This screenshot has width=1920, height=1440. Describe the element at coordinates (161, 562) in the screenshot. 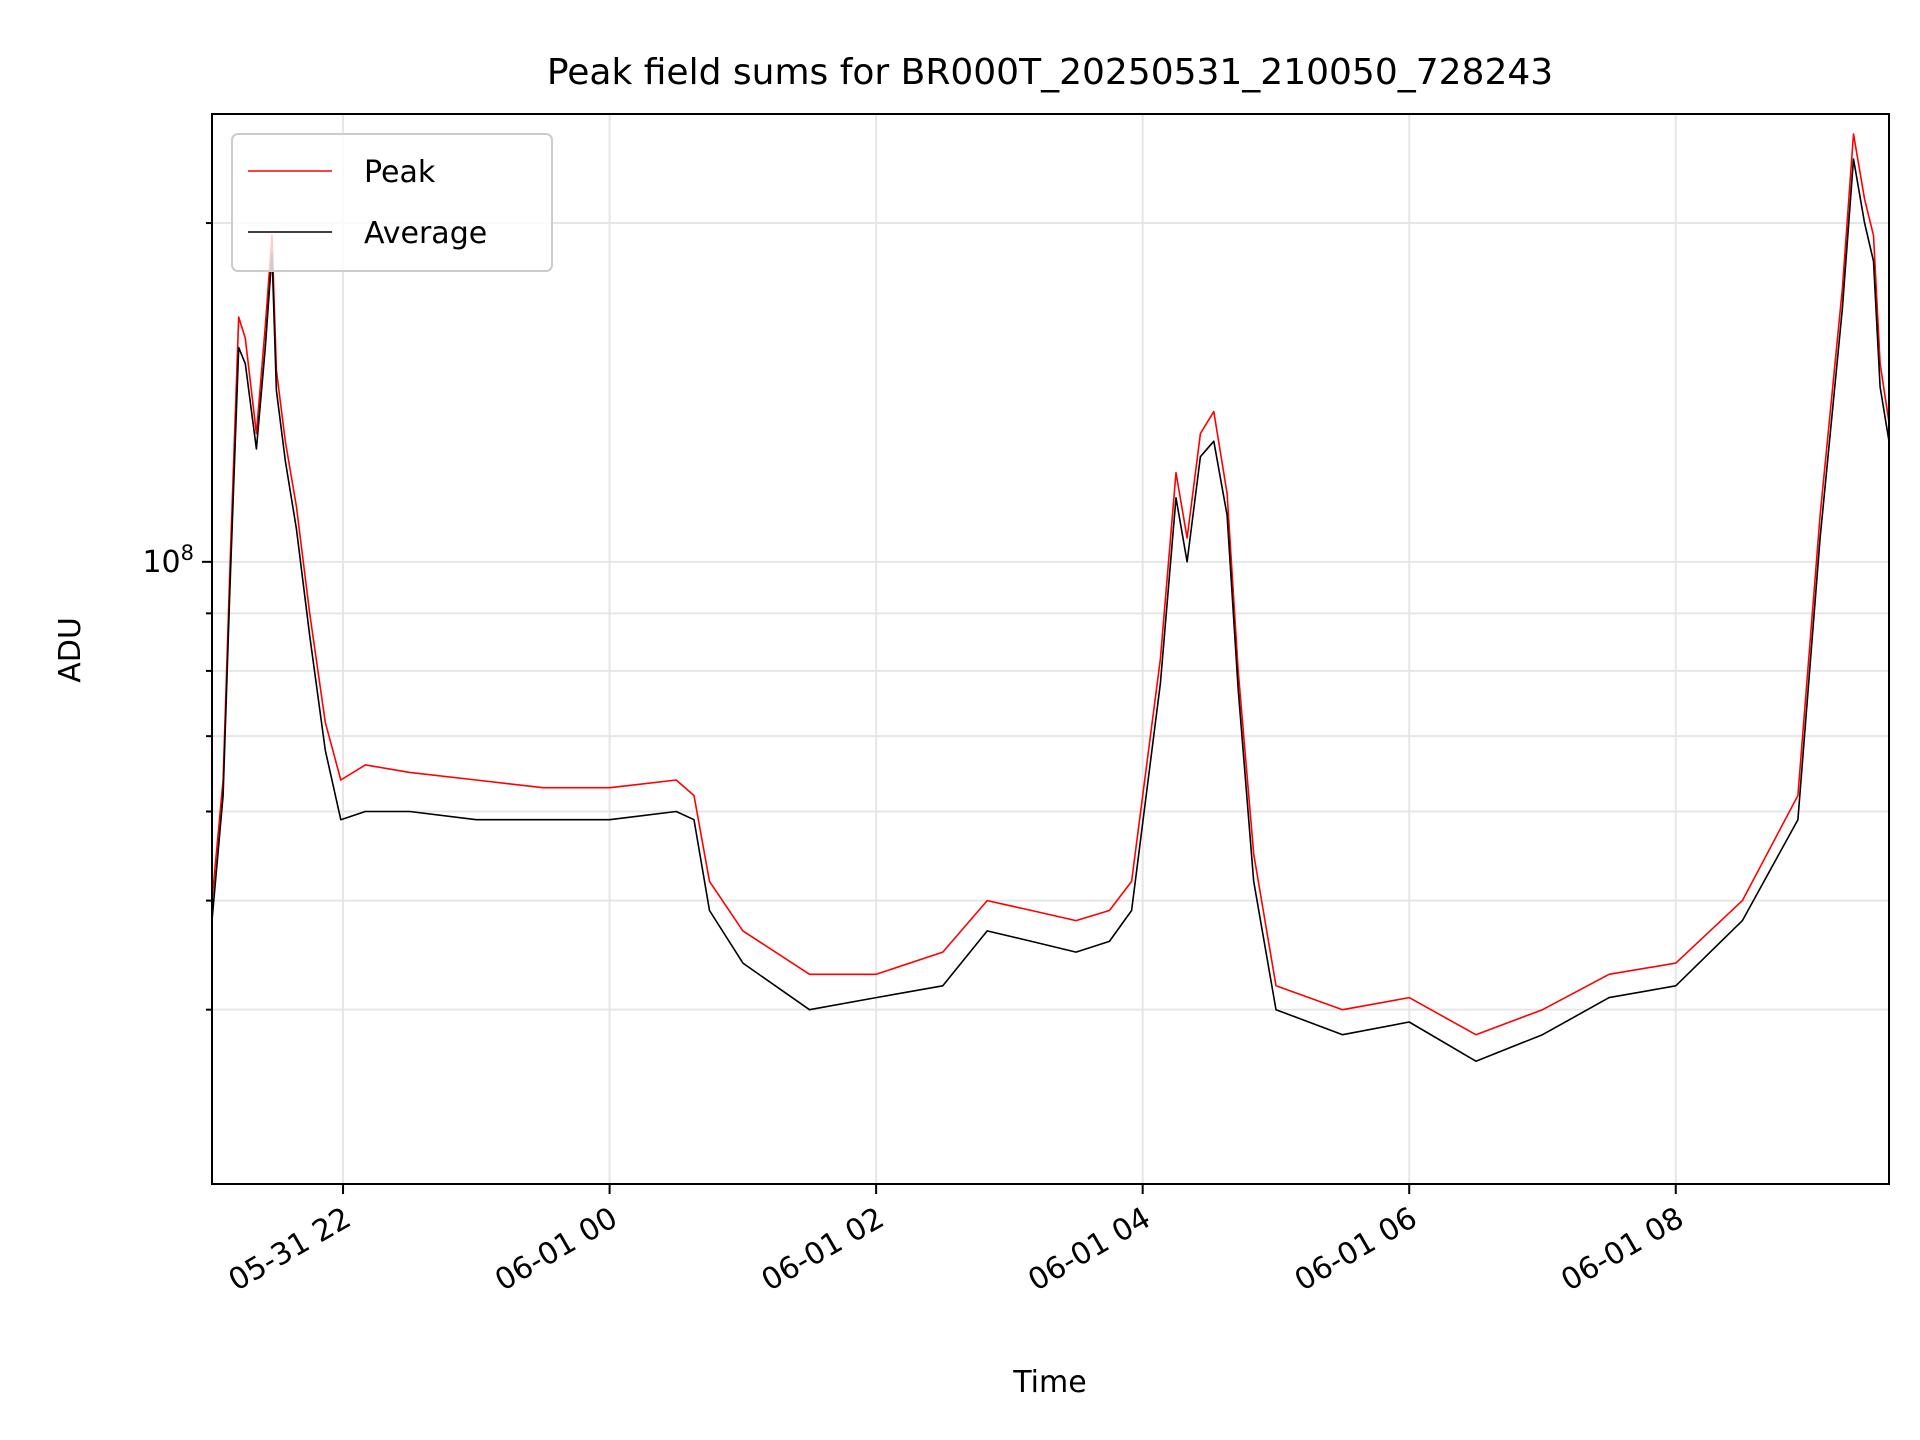

I see `y-tick-label-base: 10` at that location.